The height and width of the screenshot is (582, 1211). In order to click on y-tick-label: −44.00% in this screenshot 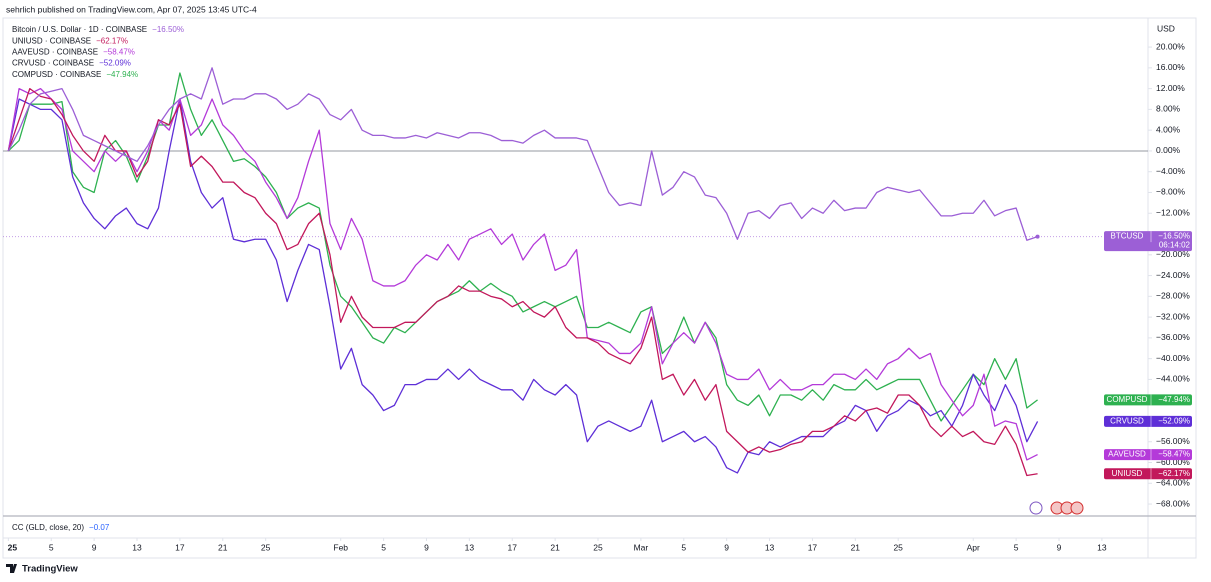, I will do `click(1173, 379)`.